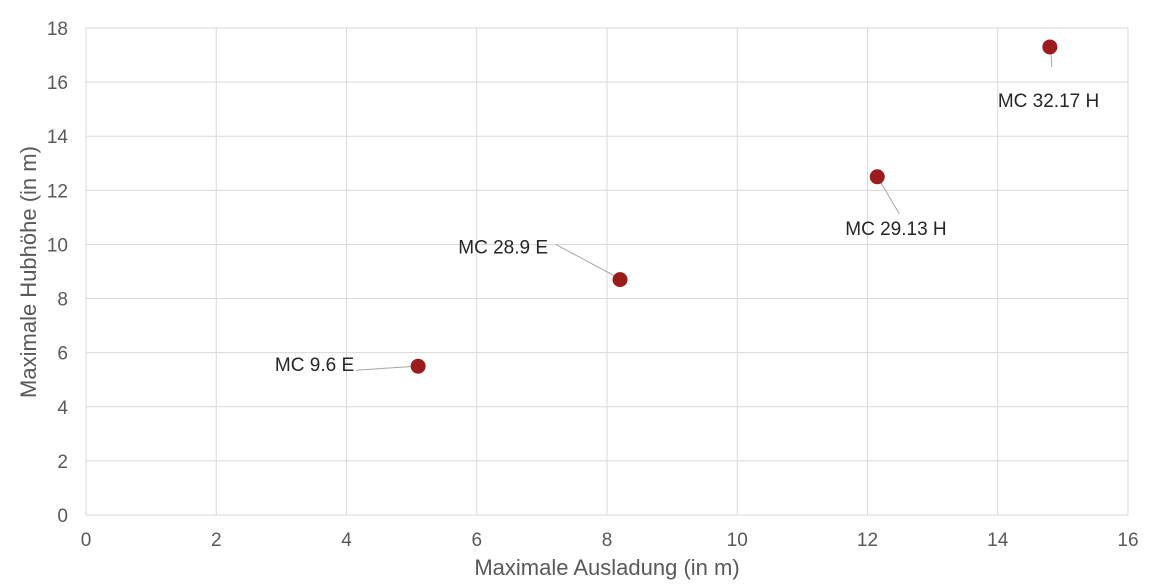 The width and height of the screenshot is (1149, 586). Describe the element at coordinates (62, 516) in the screenshot. I see `y-tick-label: 0` at that location.